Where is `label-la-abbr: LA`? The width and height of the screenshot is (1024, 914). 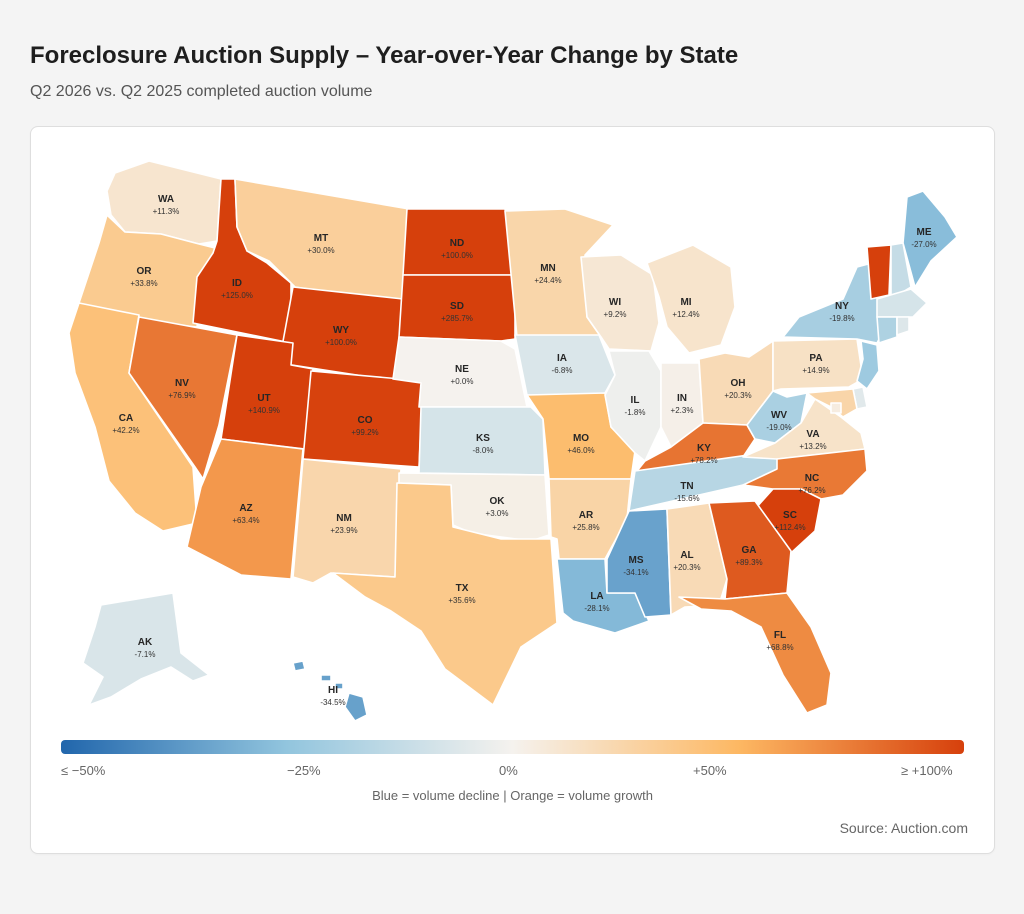
label-la-abbr: LA is located at coordinates (596, 596).